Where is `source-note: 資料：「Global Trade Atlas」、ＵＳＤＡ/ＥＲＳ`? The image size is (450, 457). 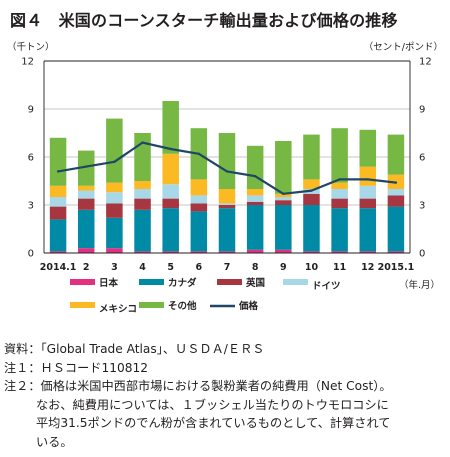 source-note: 資料：「Global Trade Atlas」、ＵＳＤＡ/ＥＲＳ is located at coordinates (134, 349).